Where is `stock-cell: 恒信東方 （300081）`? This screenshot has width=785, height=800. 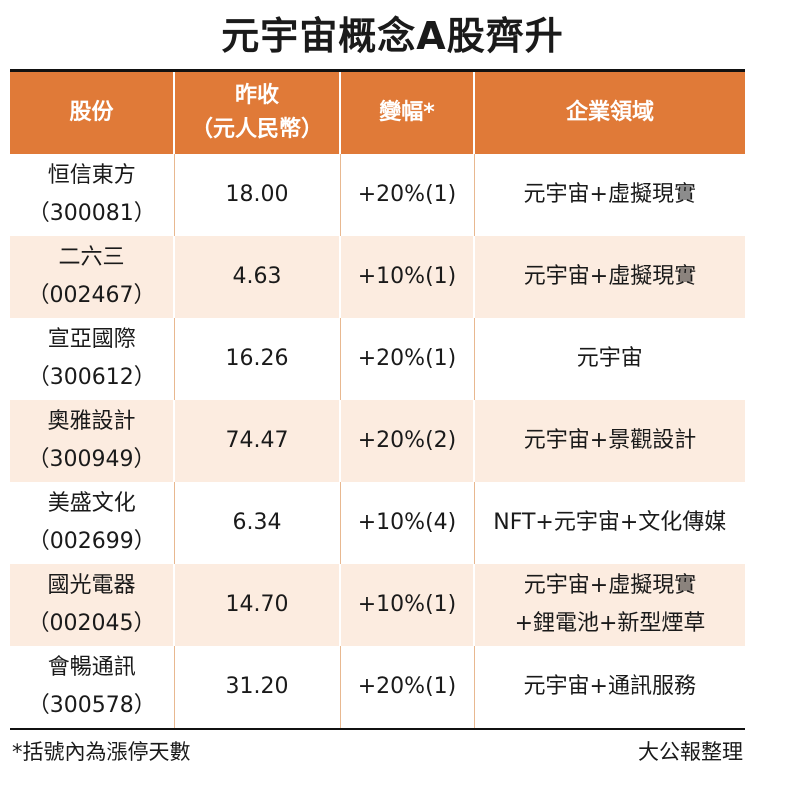
stock-cell: 恒信東方 （300081） is located at coordinates (92, 195).